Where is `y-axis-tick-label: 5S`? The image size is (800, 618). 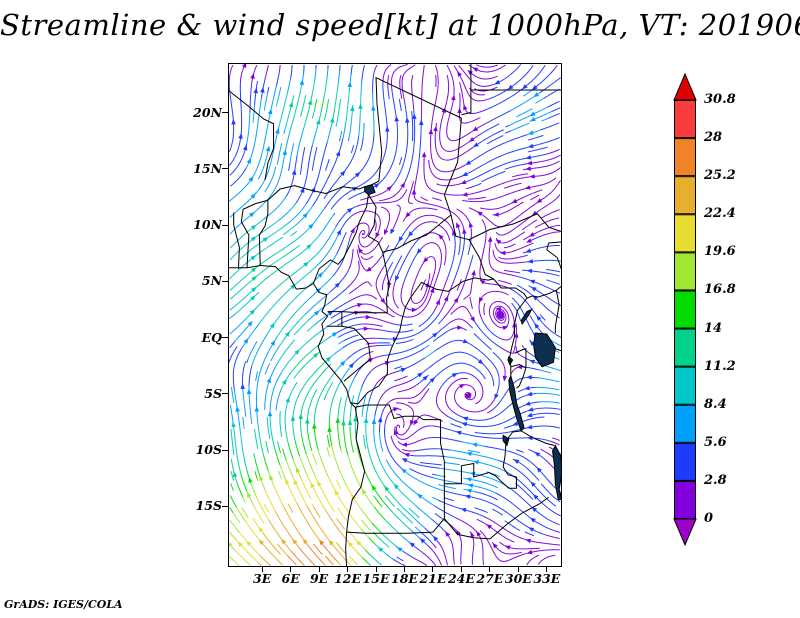
y-axis-tick-label: 5S is located at coordinates (213, 393).